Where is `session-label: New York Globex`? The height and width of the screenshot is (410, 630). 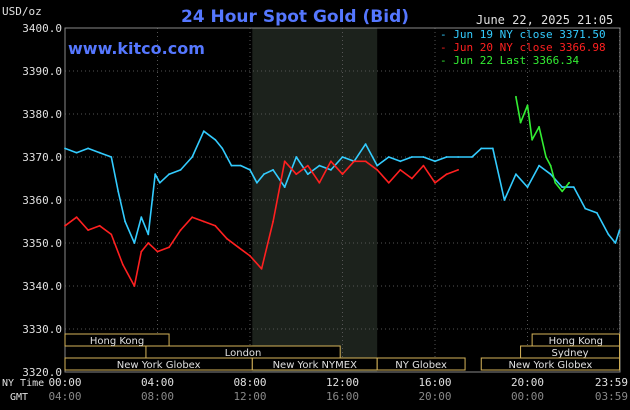 session-label: New York Globex is located at coordinates (159, 365).